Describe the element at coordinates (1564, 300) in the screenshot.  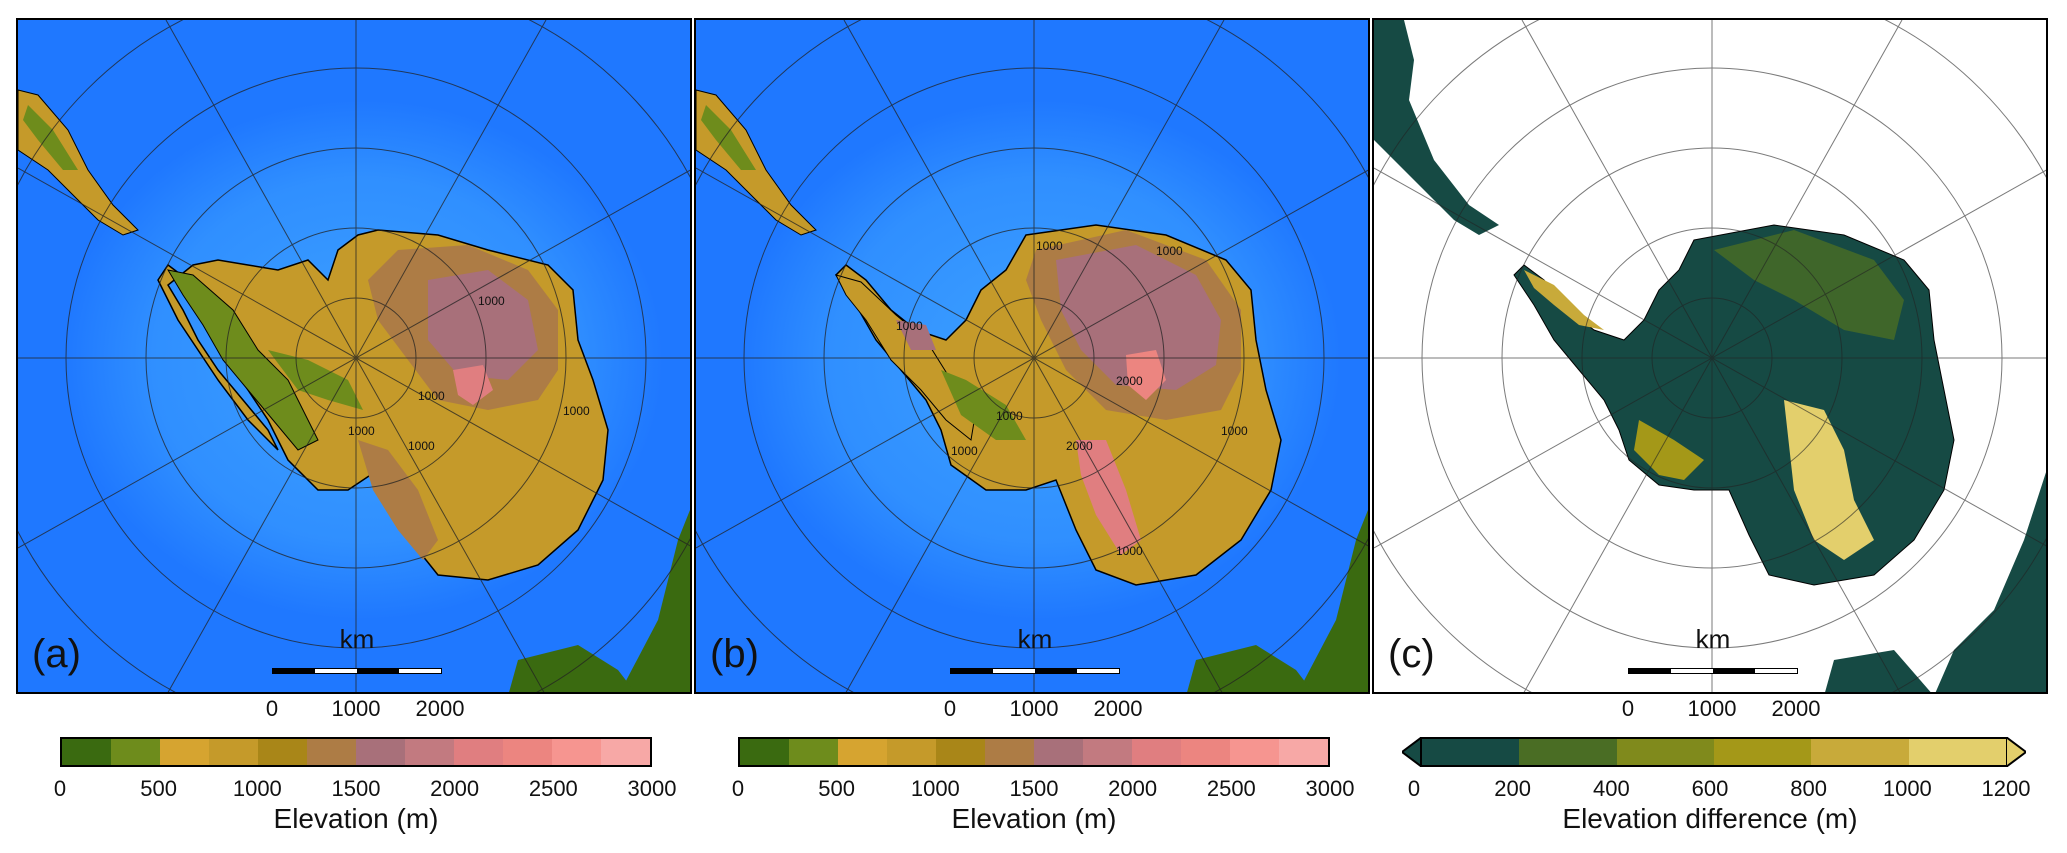
I see `peninsula-diff` at that location.